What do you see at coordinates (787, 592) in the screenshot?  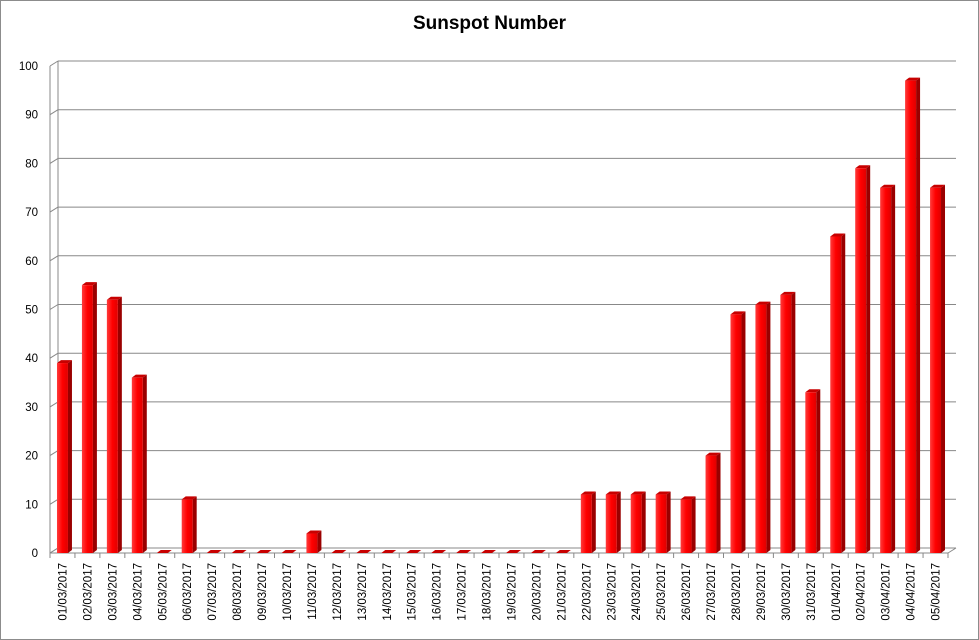 I see `x-tick-label: 30/03/2017` at bounding box center [787, 592].